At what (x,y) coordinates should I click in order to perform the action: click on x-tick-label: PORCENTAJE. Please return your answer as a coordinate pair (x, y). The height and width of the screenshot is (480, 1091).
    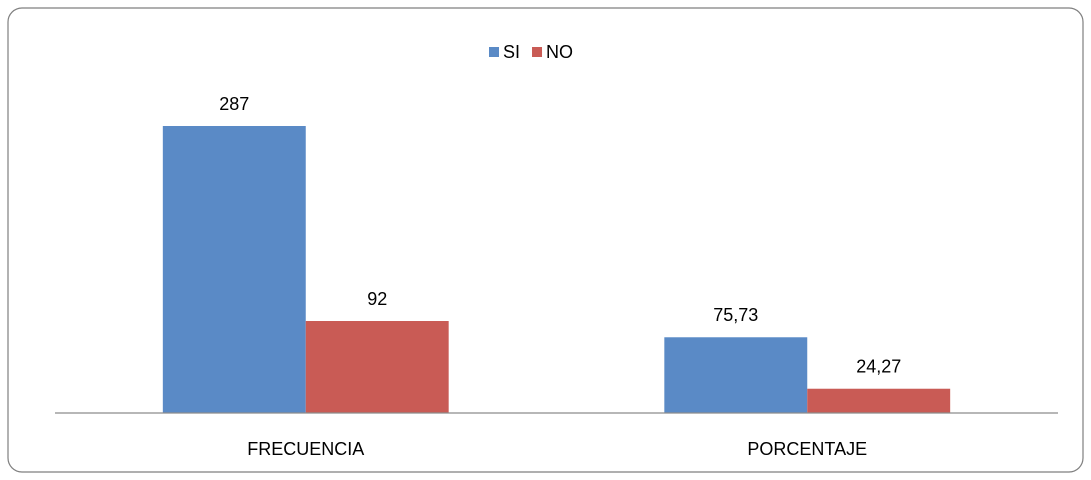
    Looking at the image, I should click on (807, 449).